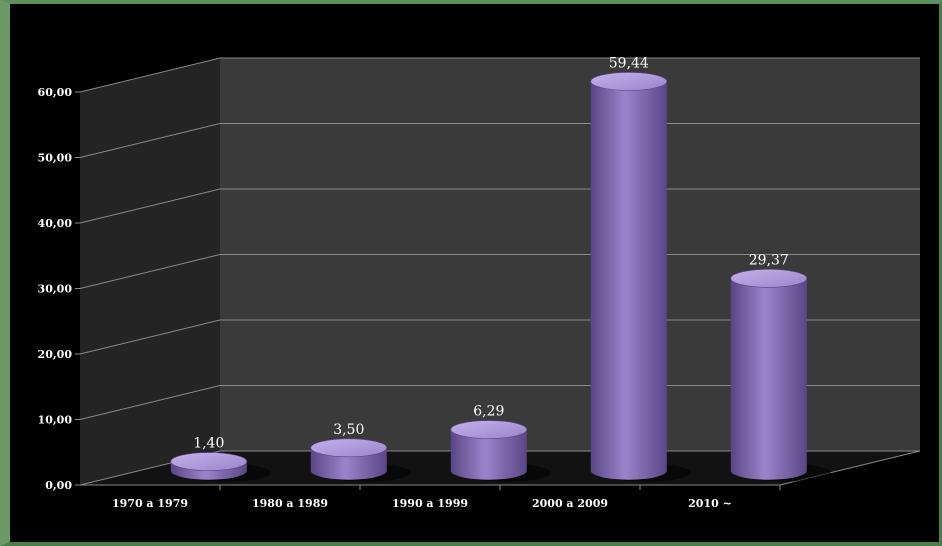 This screenshot has height=546, width=942. I want to click on x-category-label: 2010 ~, so click(710, 503).